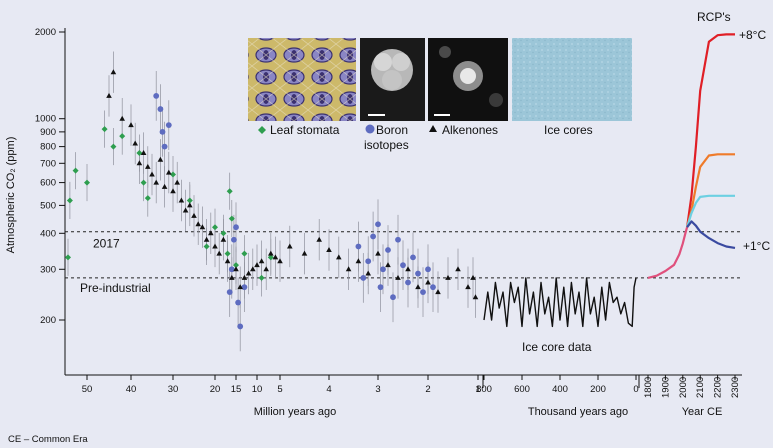 The height and width of the screenshot is (448, 773). Describe the element at coordinates (572, 79) in the screenshot. I see `ice-cores-image` at that location.